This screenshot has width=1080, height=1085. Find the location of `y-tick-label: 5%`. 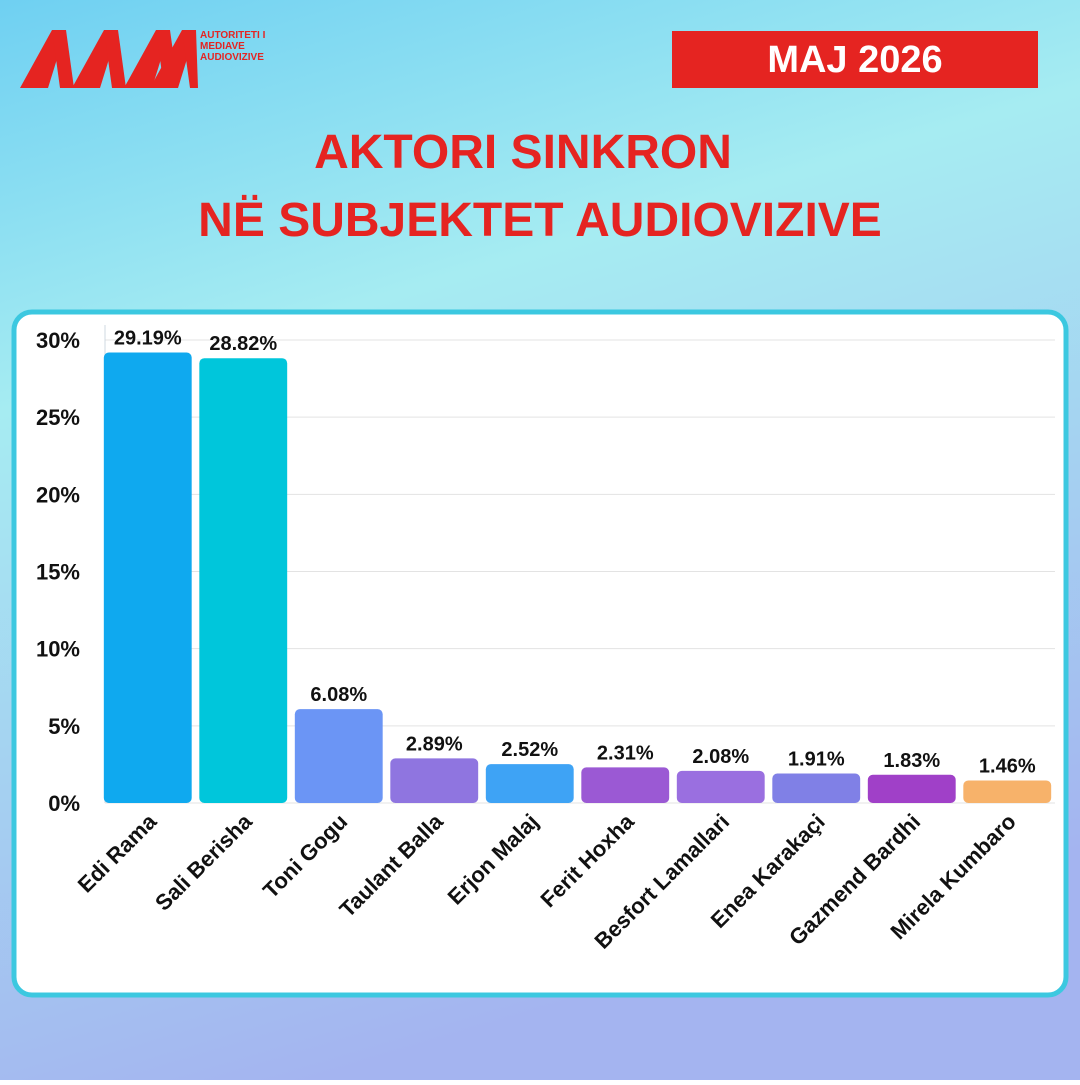

y-tick-label: 5% is located at coordinates (64, 726).